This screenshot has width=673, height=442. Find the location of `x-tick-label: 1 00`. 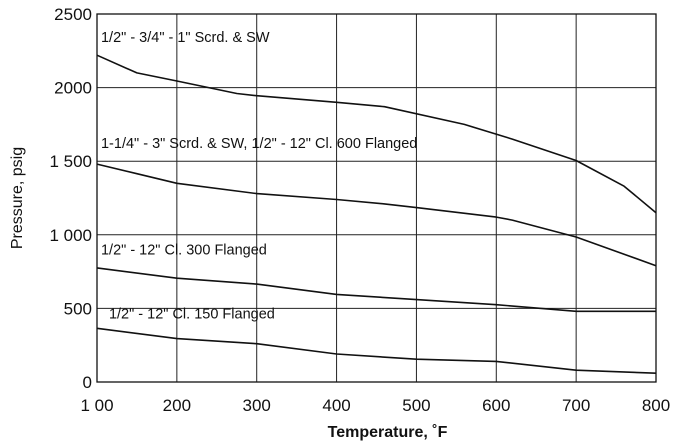

x-tick-label: 1 00 is located at coordinates (96, 405).